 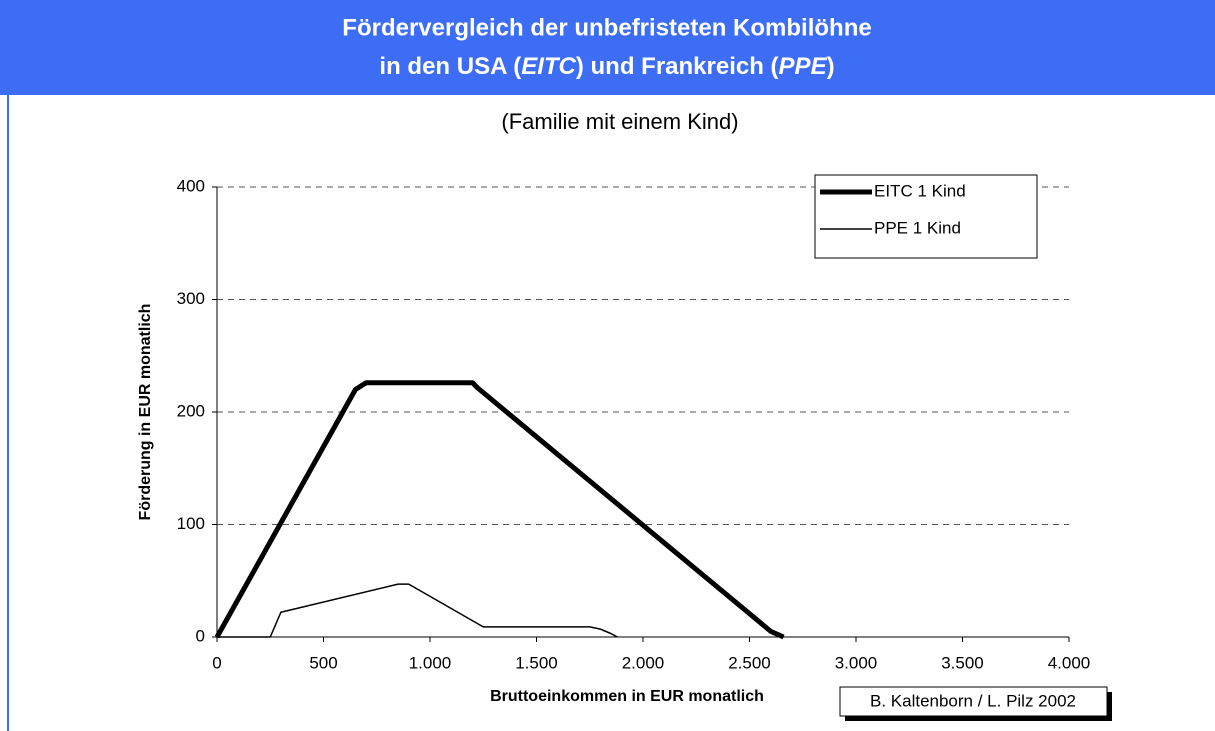 I want to click on title-part: PPE, so click(x=803, y=66).